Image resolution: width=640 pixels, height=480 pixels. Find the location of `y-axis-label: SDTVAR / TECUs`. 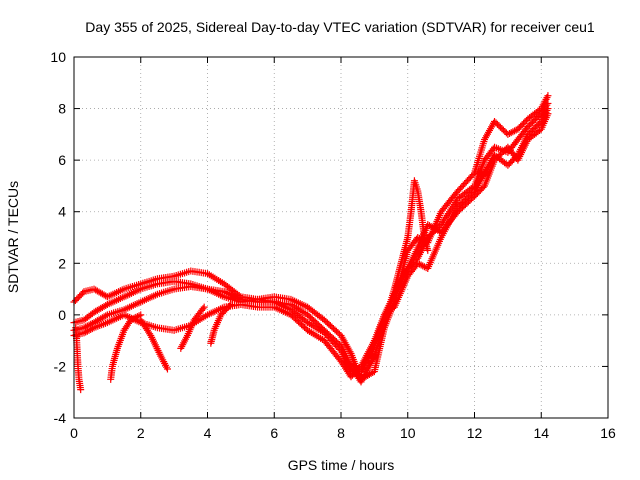

y-axis-label: SDTVAR / TECUs is located at coordinates (13, 237).